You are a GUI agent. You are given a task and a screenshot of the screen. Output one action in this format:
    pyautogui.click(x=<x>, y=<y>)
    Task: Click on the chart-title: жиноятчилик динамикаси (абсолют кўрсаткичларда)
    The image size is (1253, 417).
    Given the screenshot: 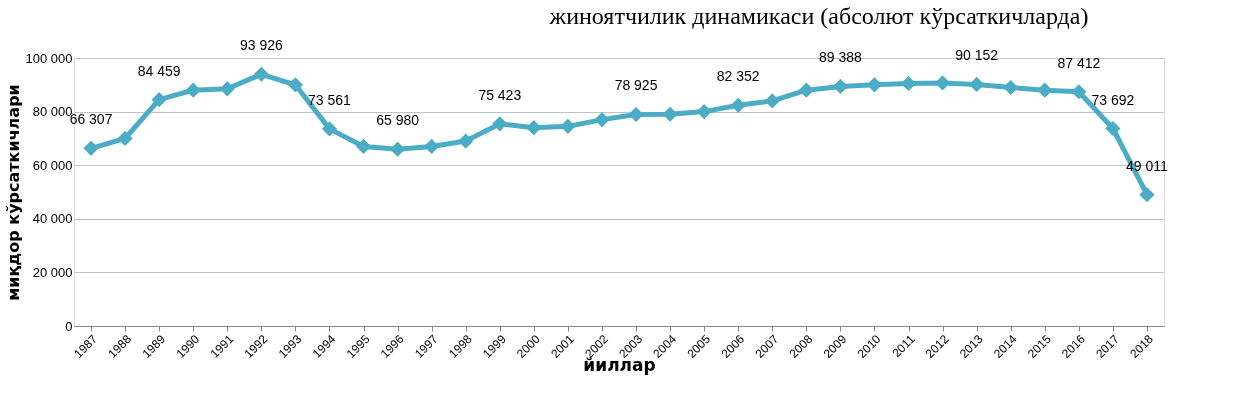 What is the action you would take?
    pyautogui.click(x=818, y=16)
    